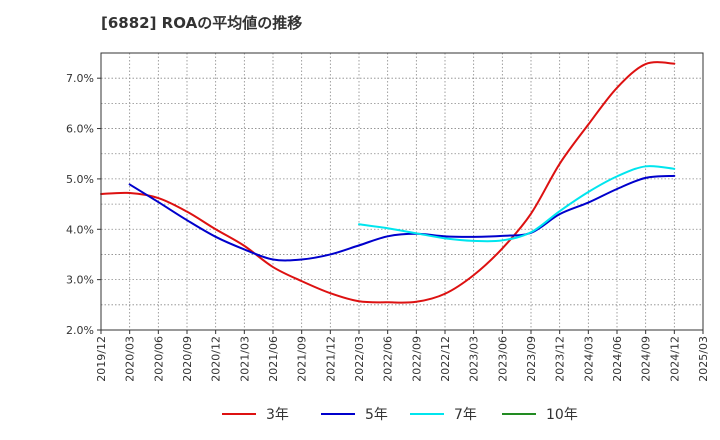  Describe the element at coordinates (130, 359) in the screenshot. I see `x-tick-label: 2020/03` at that location.